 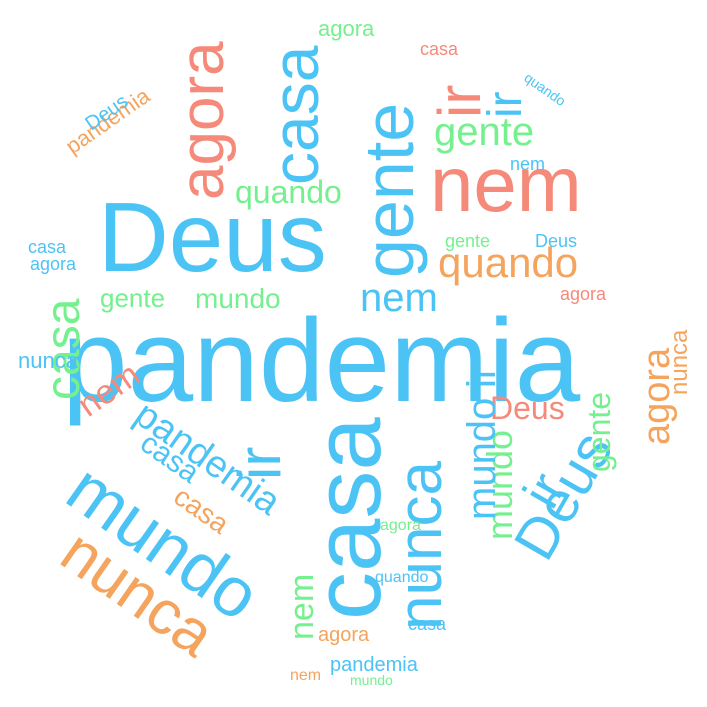 I want to click on word-deus-mid-right: Deus, so click(x=527, y=408).